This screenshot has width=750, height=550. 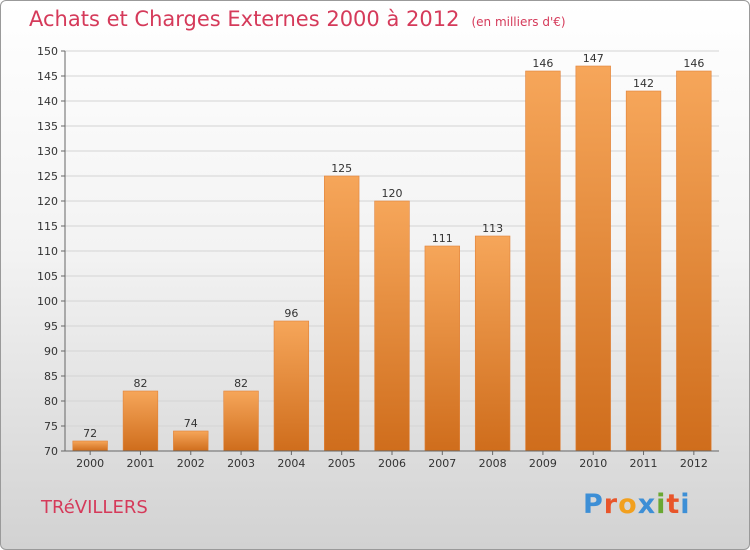 I want to click on logo-letter: o, so click(x=628, y=504).